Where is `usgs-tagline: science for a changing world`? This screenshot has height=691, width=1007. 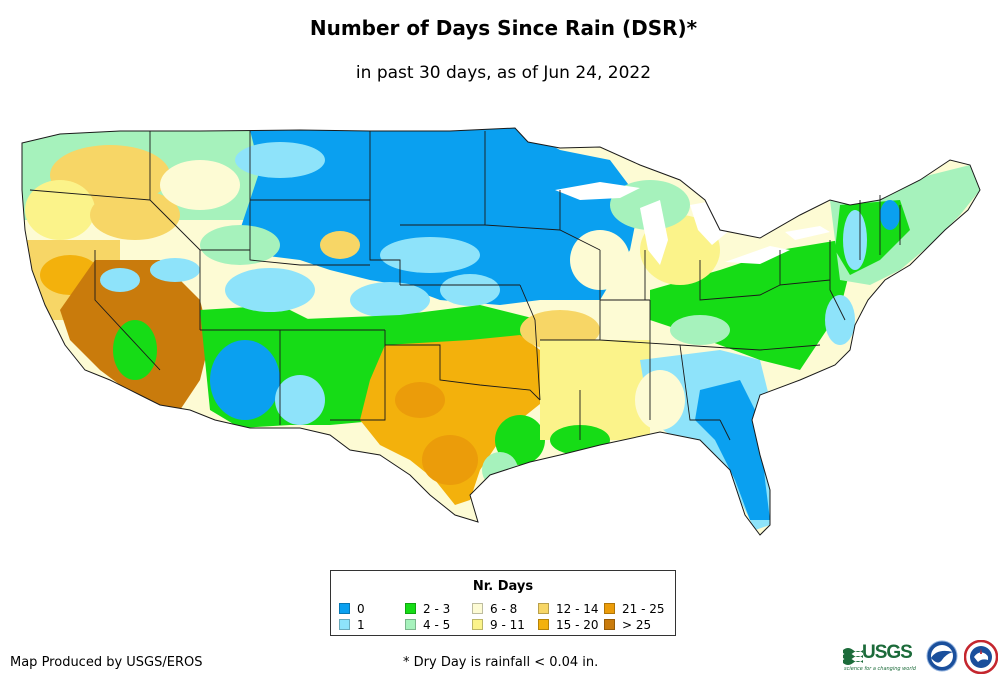
usgs-tagline: science for a changing world is located at coordinates (880, 669).